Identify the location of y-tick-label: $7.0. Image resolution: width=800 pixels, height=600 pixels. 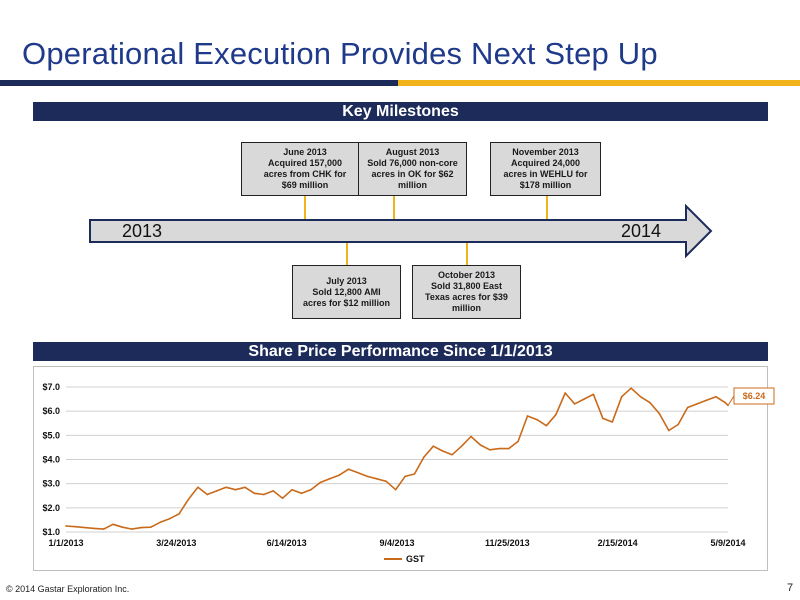
(51, 387).